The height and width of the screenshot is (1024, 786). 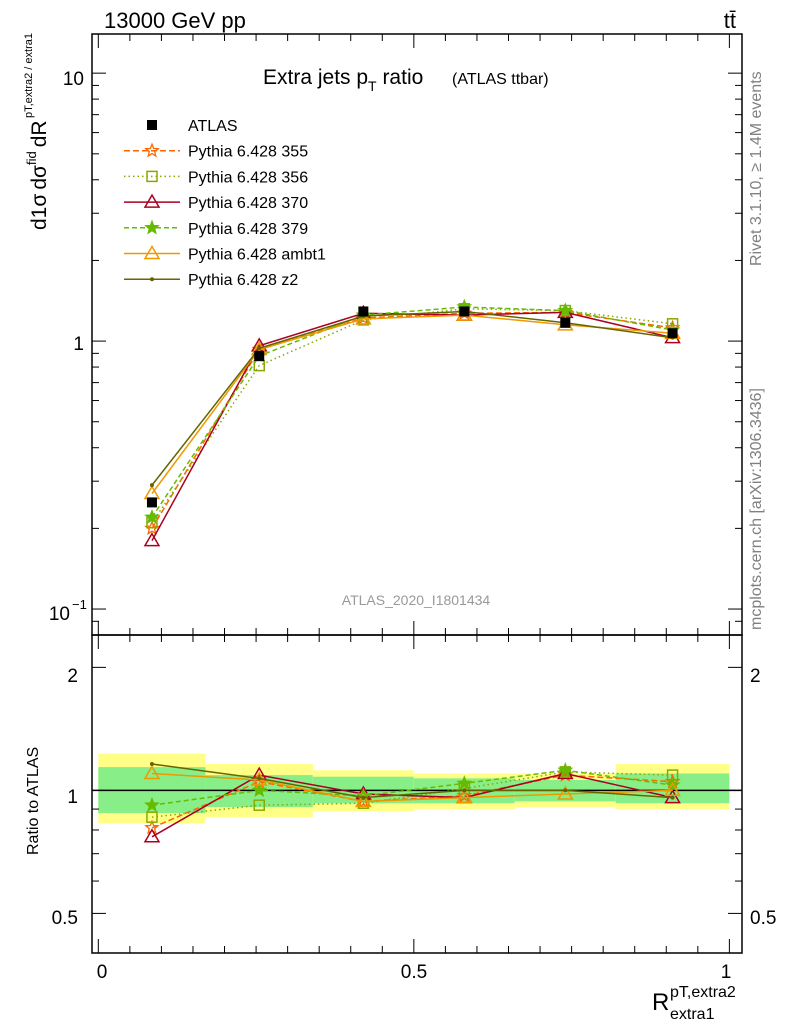 What do you see at coordinates (79, 604) in the screenshot?
I see `main-y-tick-0p1-exp: −1` at bounding box center [79, 604].